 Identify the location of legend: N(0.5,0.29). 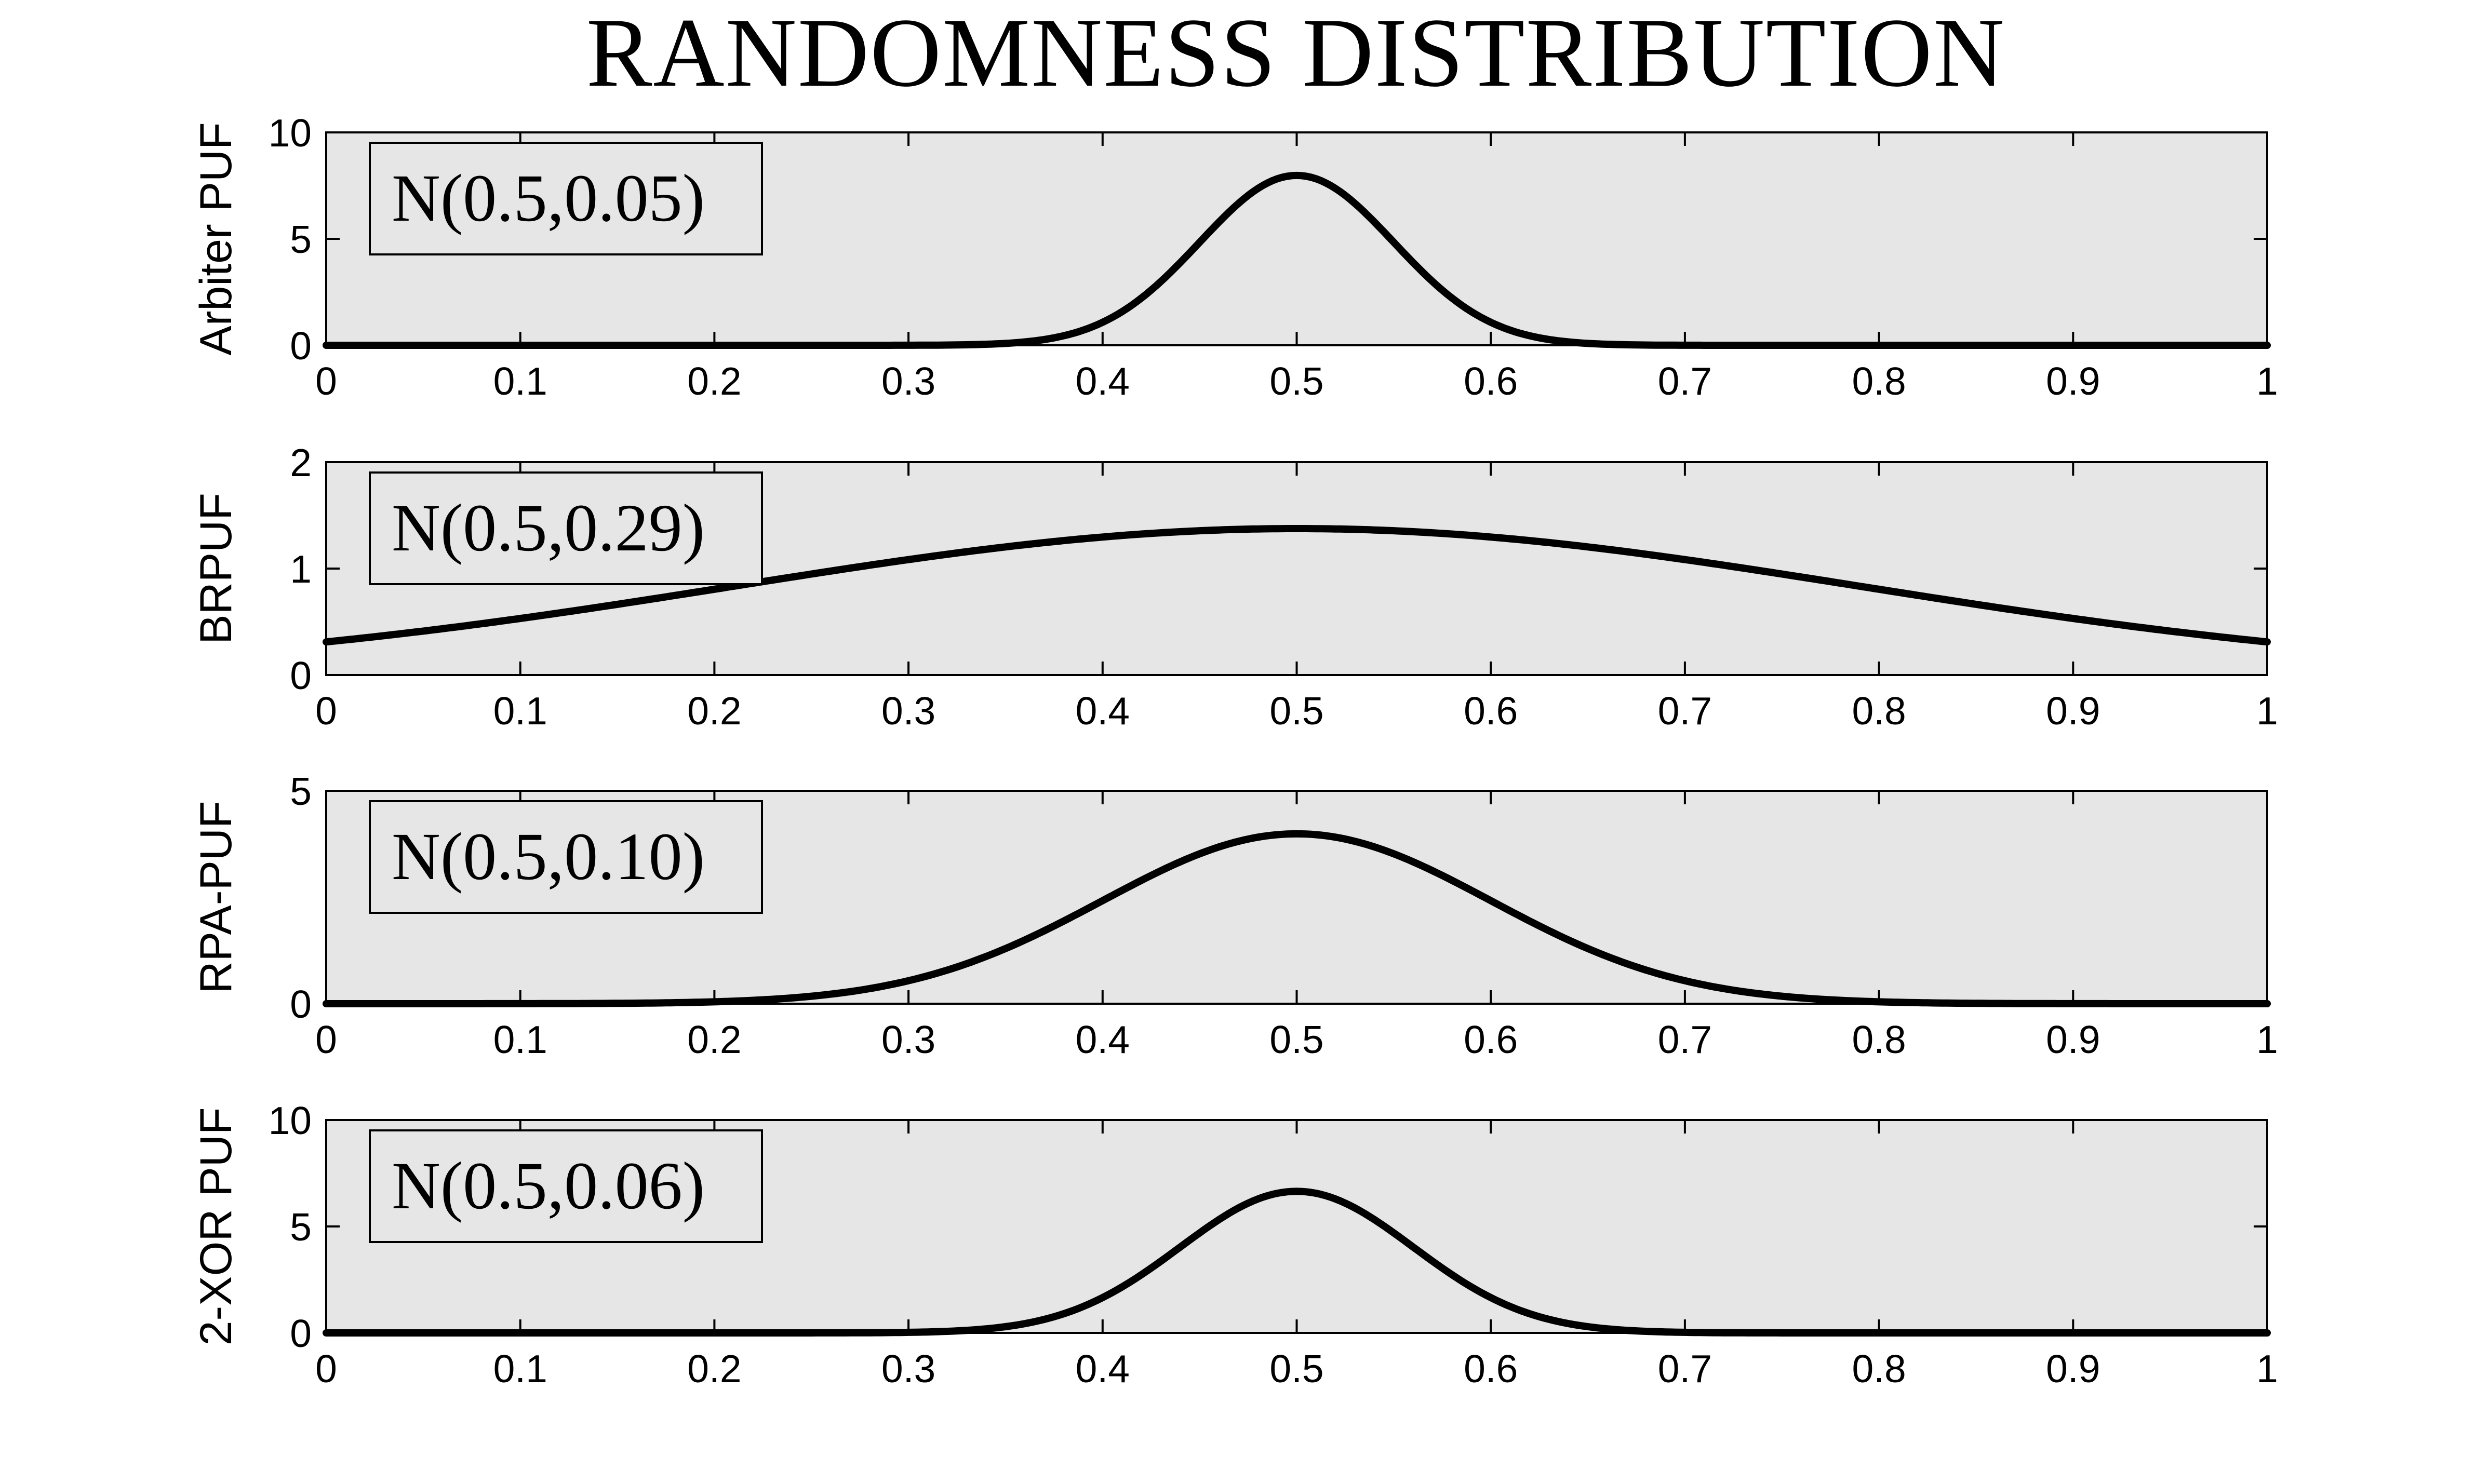
(566, 528).